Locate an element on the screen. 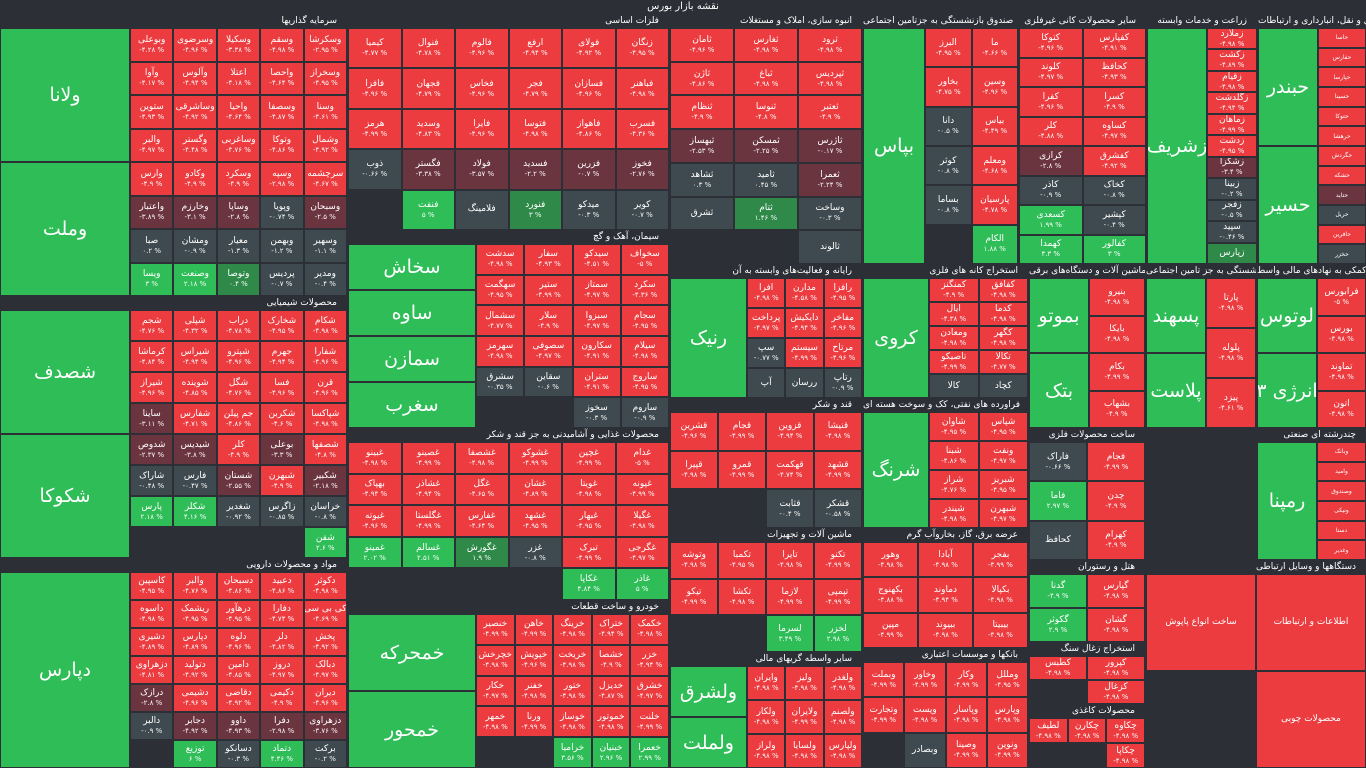  stock-tile: فخاس -۴.۹۶ % is located at coordinates (482, 88).